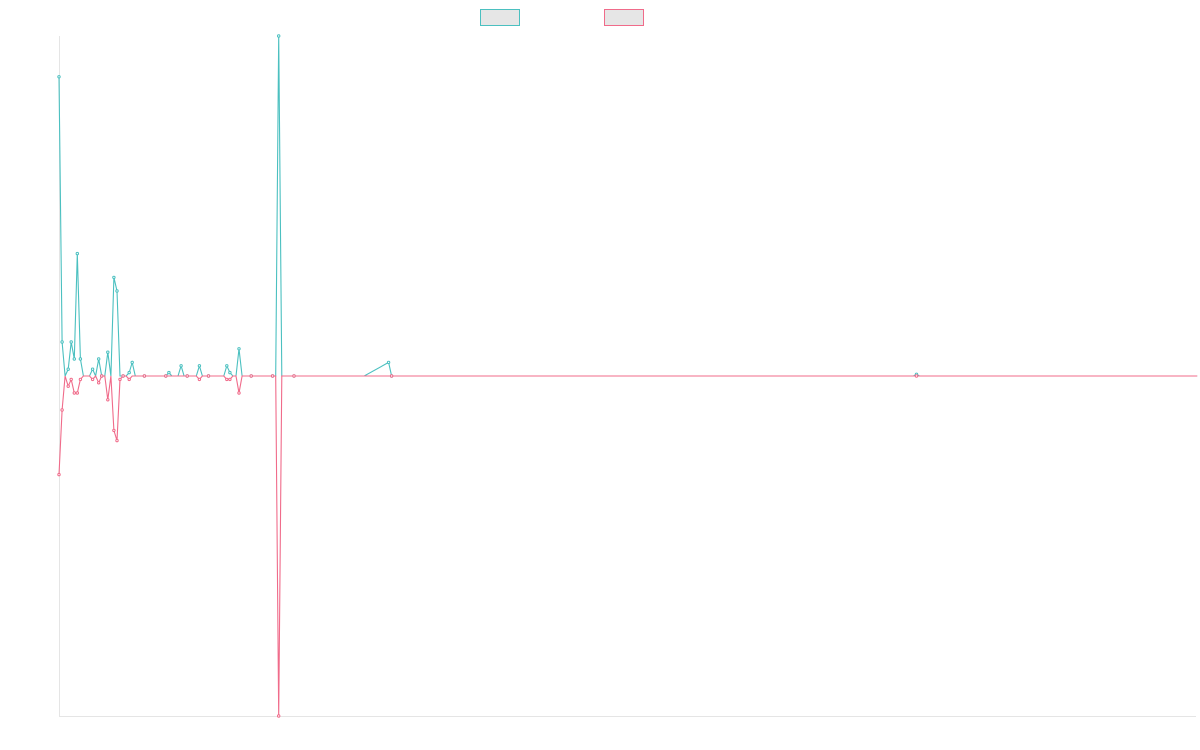 This screenshot has width=1200, height=750. What do you see at coordinates (600, 18) in the screenshot?
I see `chart-legend` at bounding box center [600, 18].